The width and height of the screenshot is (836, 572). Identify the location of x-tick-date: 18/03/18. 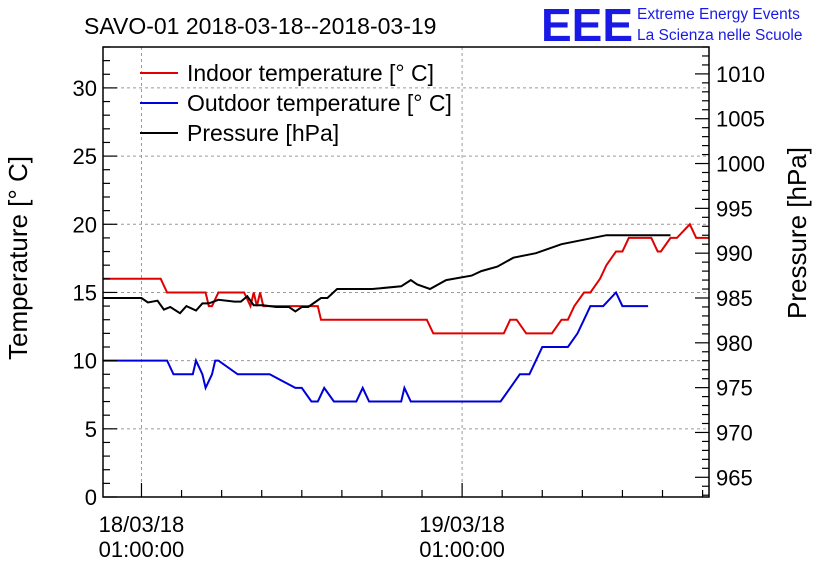
(142, 524).